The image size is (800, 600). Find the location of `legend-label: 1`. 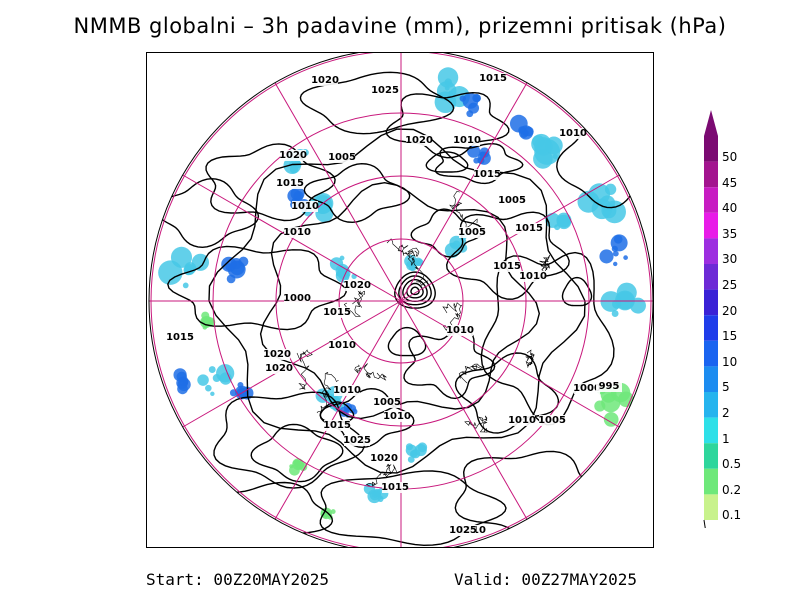

legend-label: 1 is located at coordinates (726, 438).